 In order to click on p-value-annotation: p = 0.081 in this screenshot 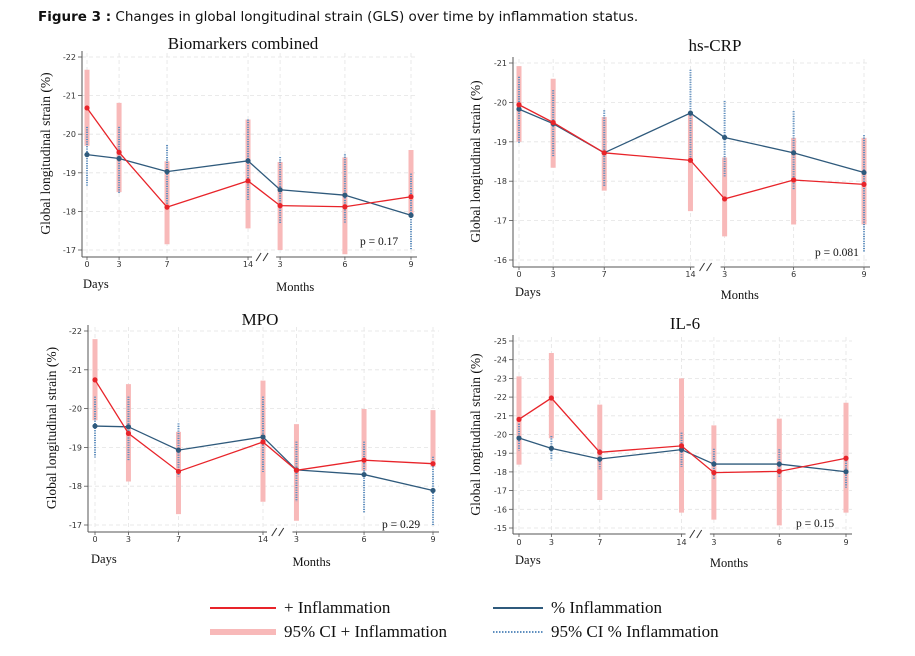, I will do `click(837, 253)`.